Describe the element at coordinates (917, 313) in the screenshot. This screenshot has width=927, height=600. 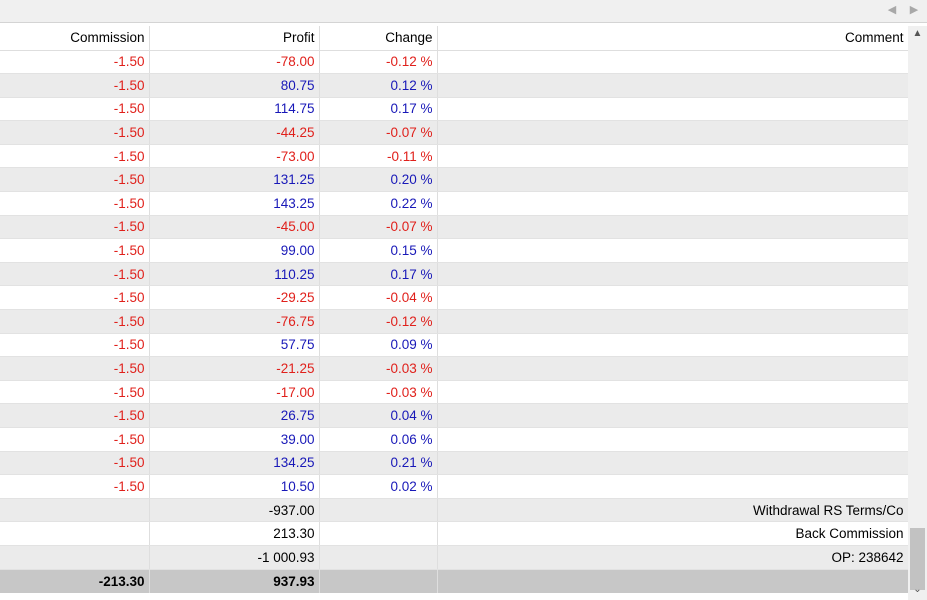
I see `vertical-scrollbar: ▲ ⌄` at that location.